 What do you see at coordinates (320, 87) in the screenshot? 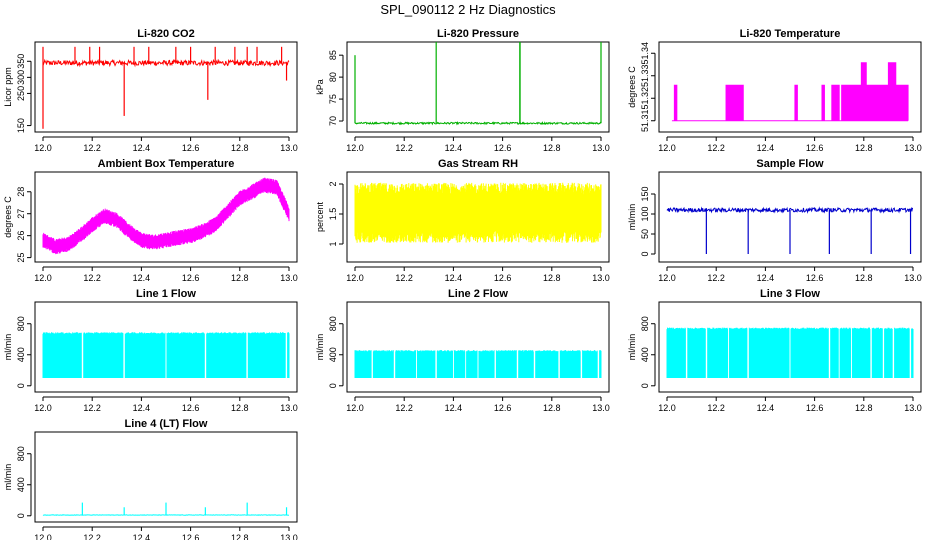
I see `y-axis-label: kPa` at bounding box center [320, 87].